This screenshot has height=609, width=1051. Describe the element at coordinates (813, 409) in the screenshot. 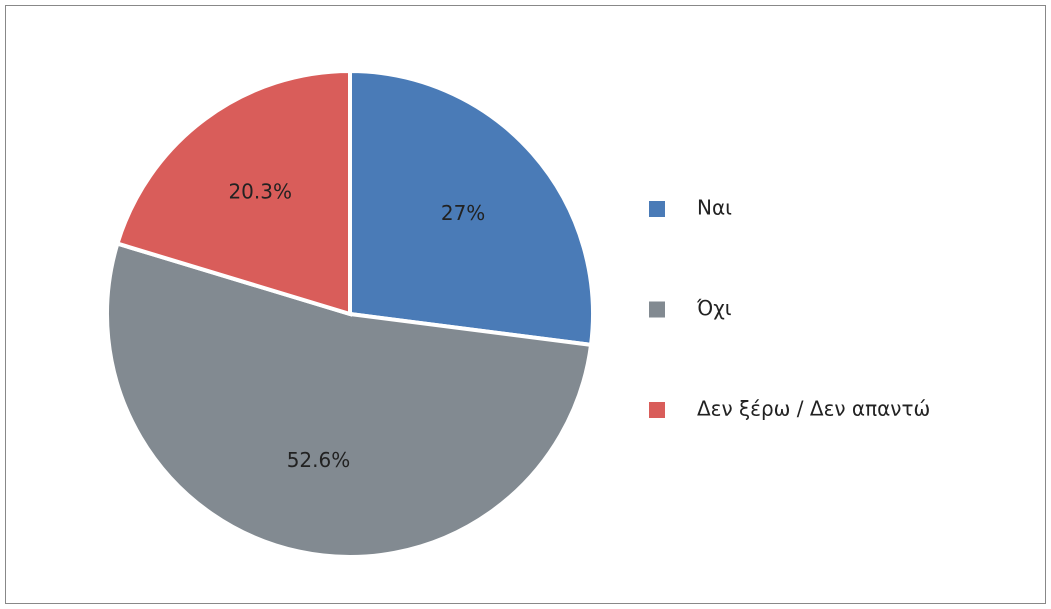

I see `legend-label: Δεν ξέρω / Δεν απαντώ` at that location.